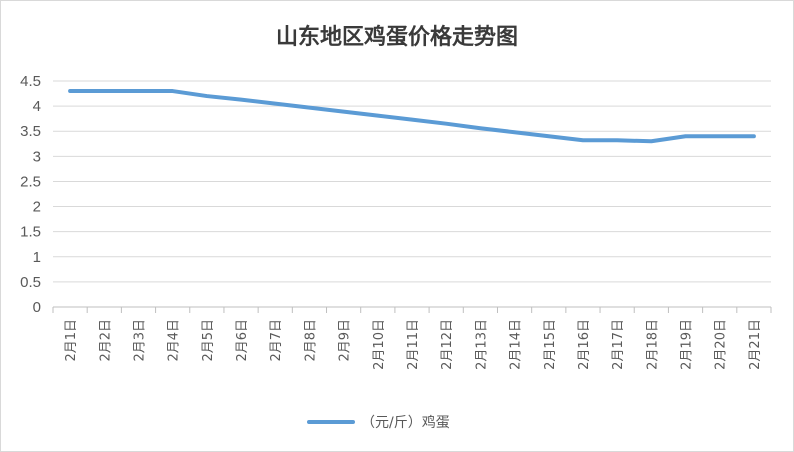  I want to click on legend: （元/斤）鸡蛋, so click(378, 422).